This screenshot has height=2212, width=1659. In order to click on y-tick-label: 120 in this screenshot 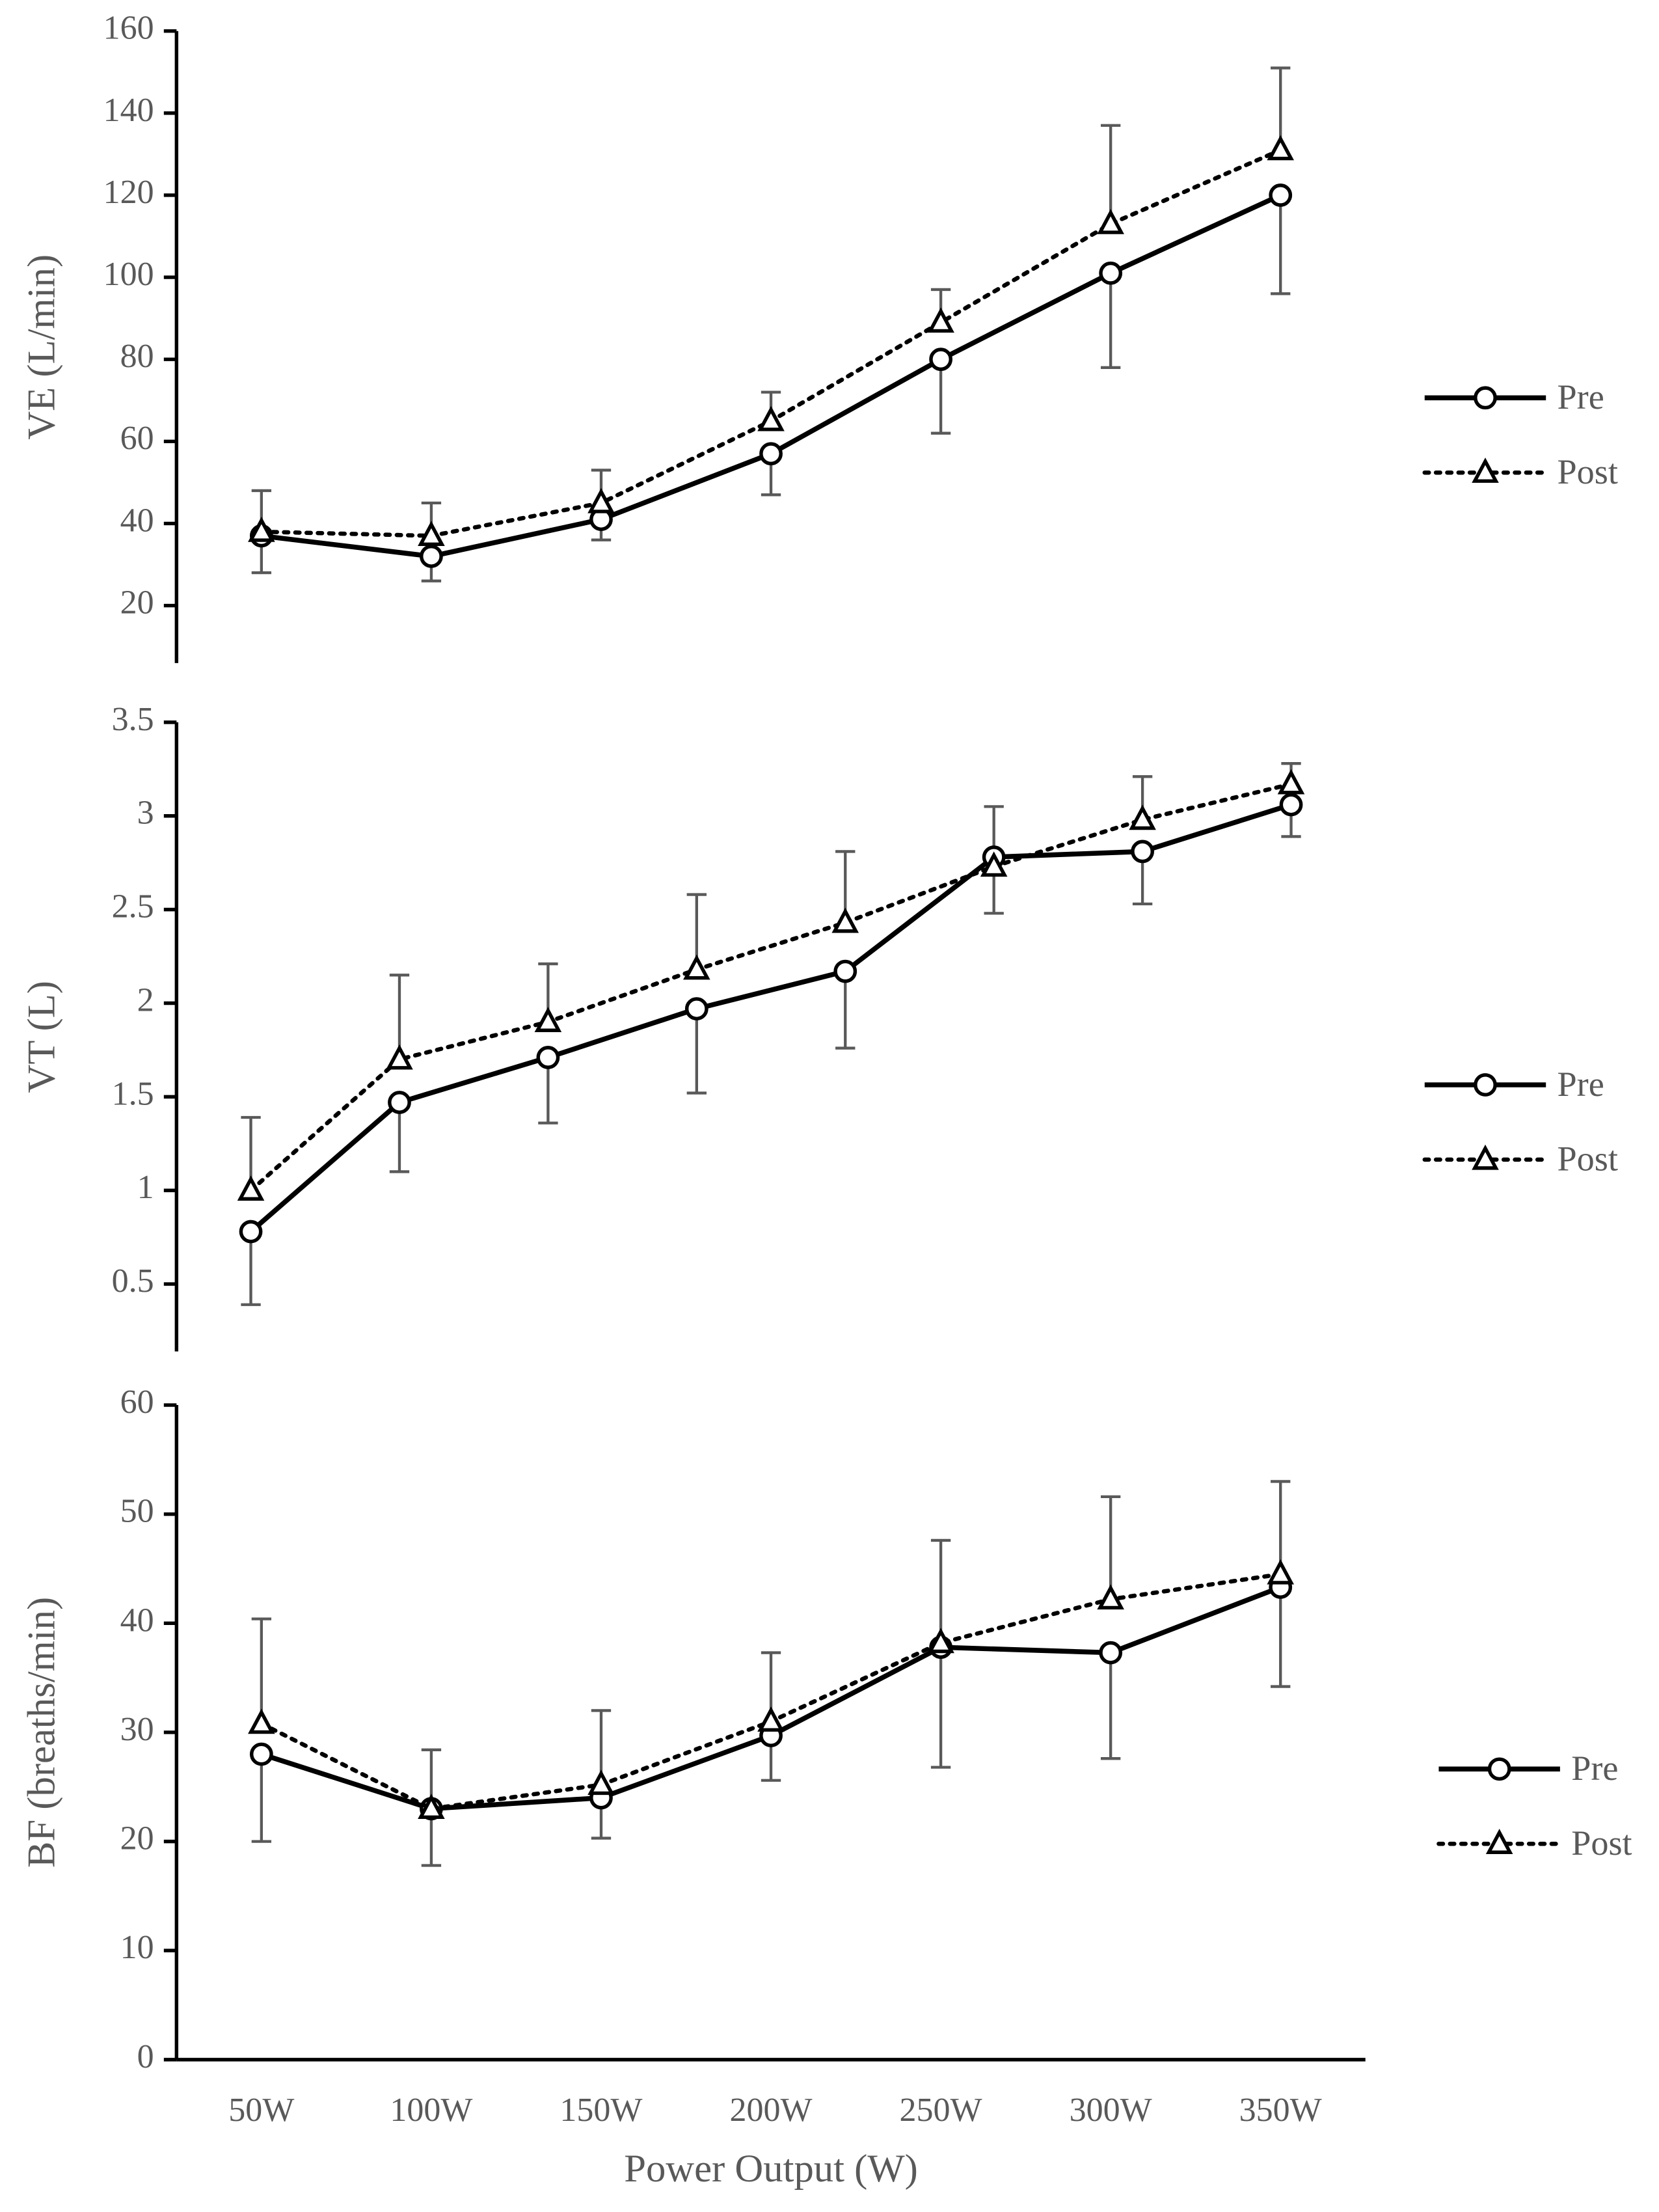, I will do `click(128, 193)`.